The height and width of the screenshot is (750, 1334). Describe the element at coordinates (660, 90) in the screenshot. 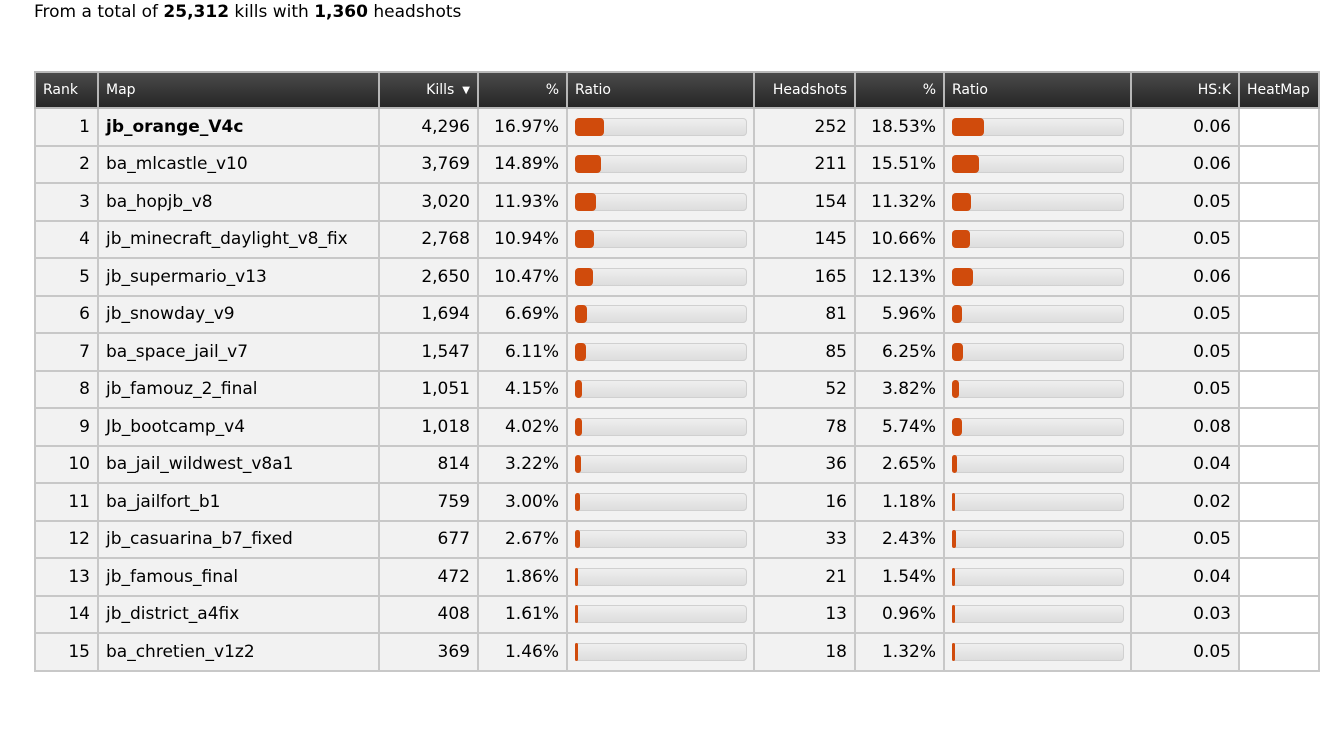

I see `column-header-kills-ratio: Ratio` at that location.